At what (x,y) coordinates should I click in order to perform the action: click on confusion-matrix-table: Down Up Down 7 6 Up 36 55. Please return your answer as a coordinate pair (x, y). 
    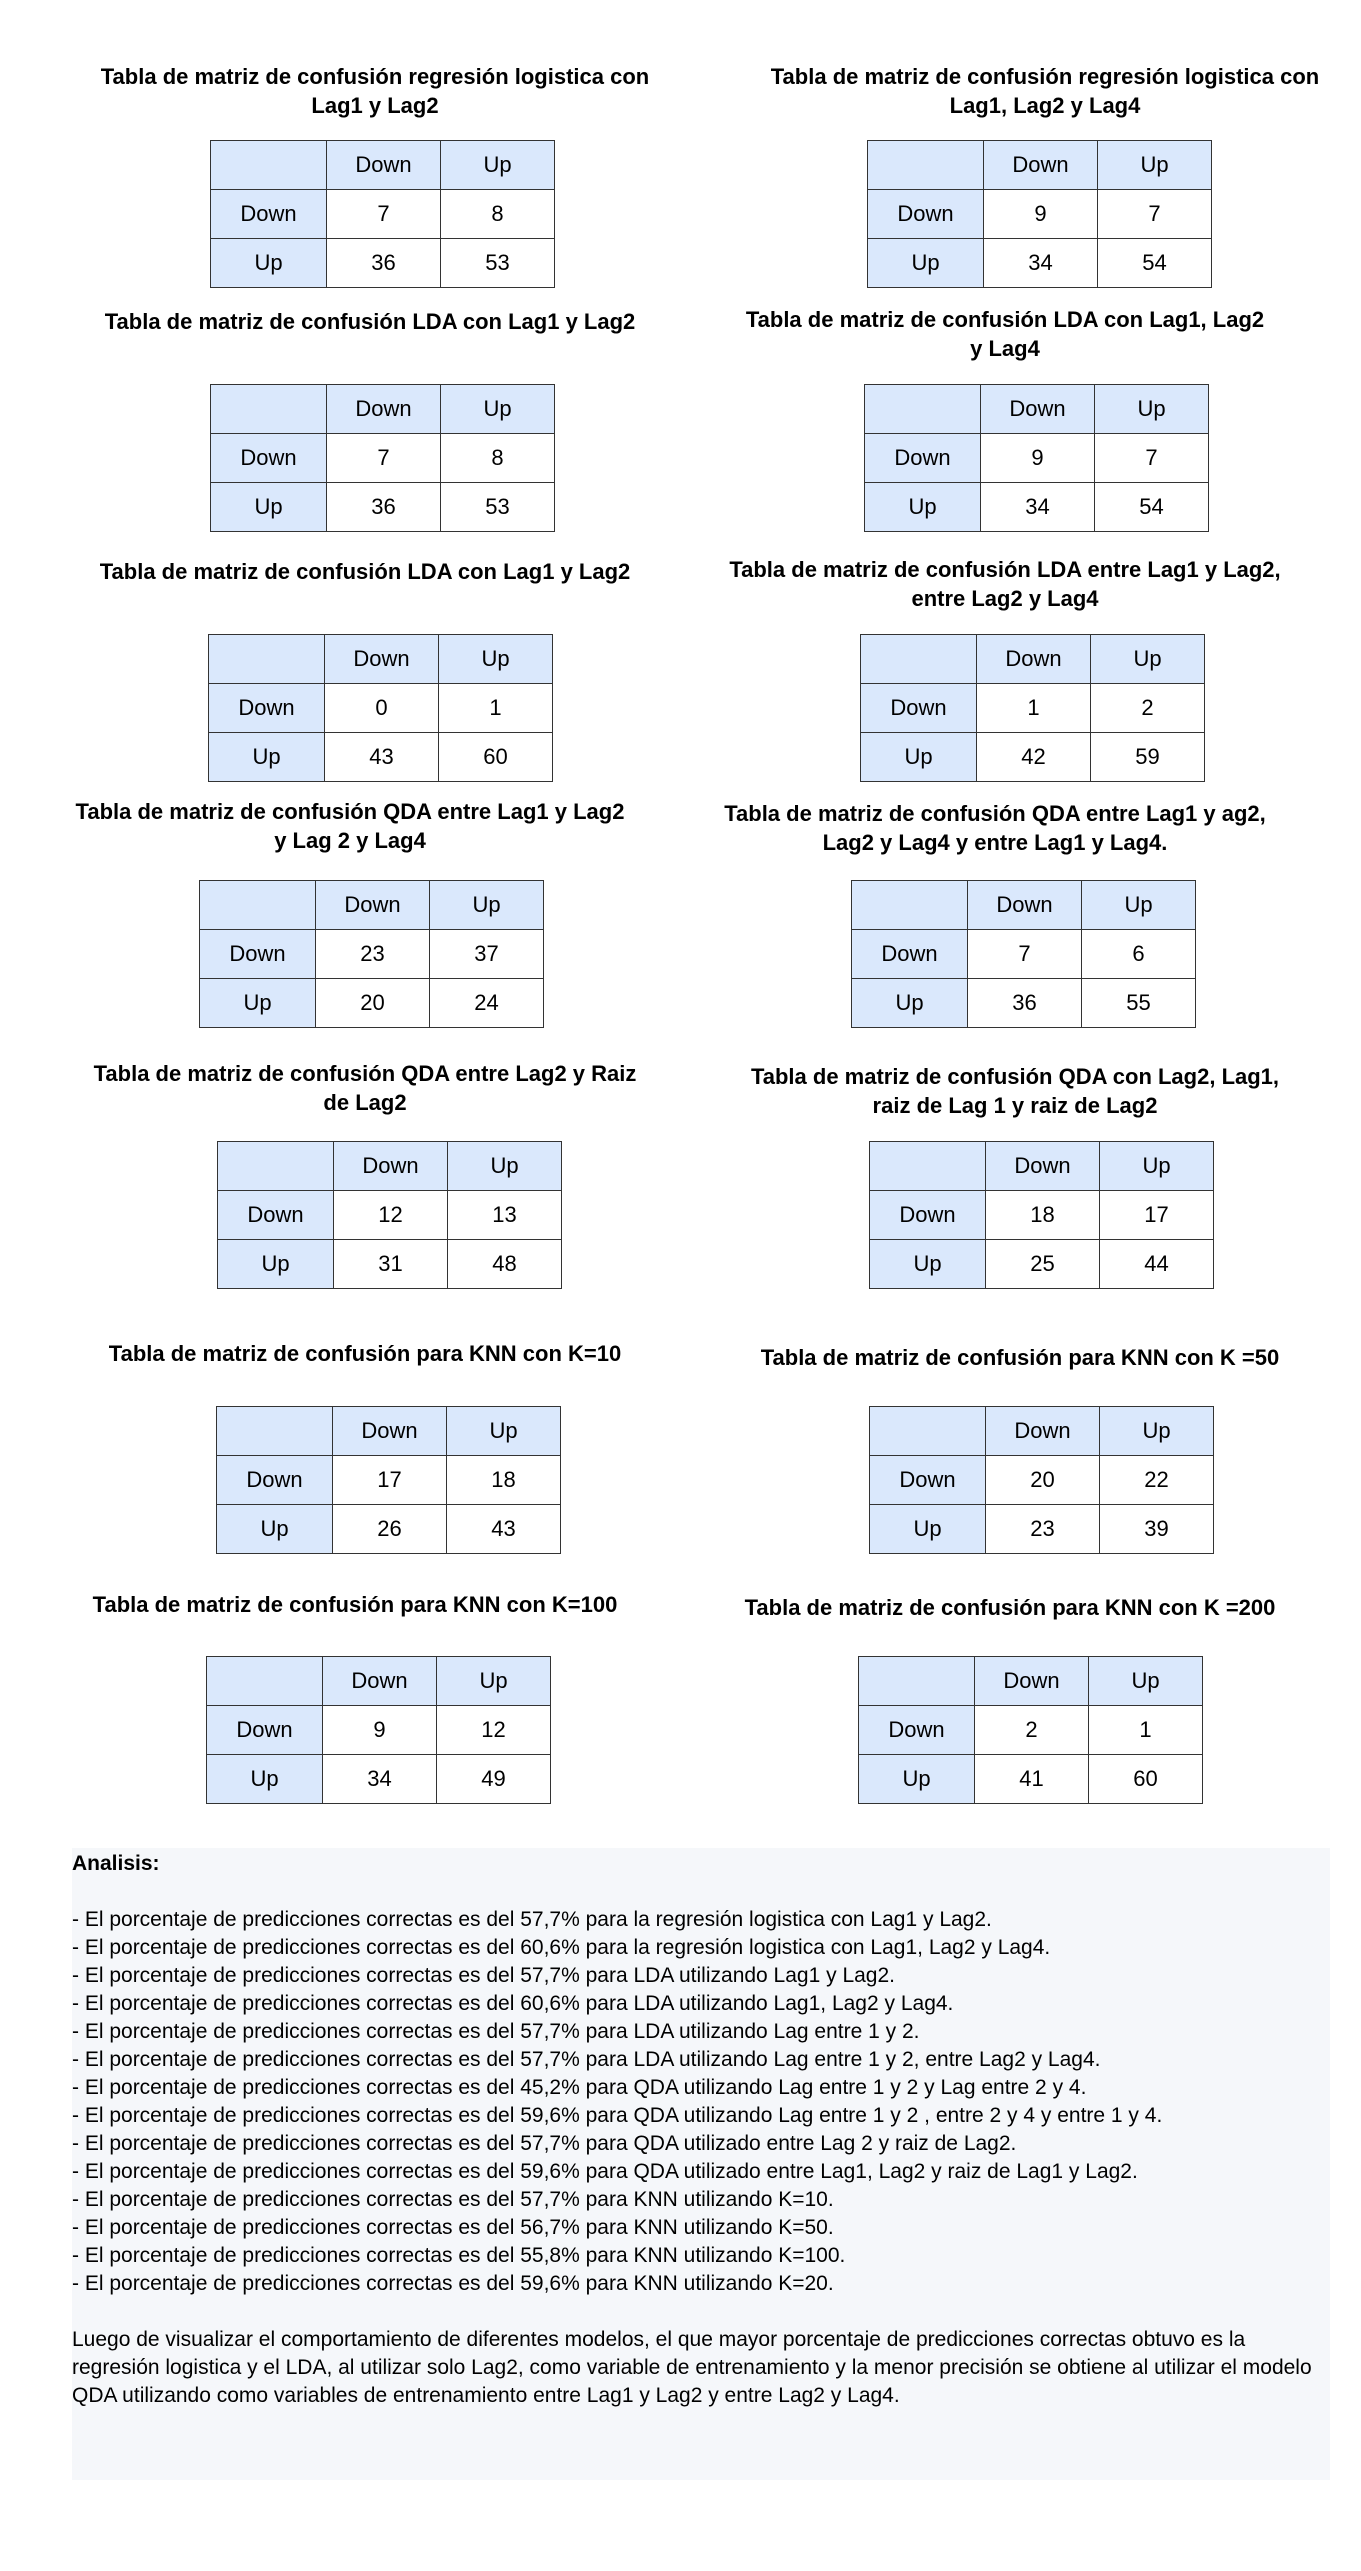
    Looking at the image, I should click on (1023, 954).